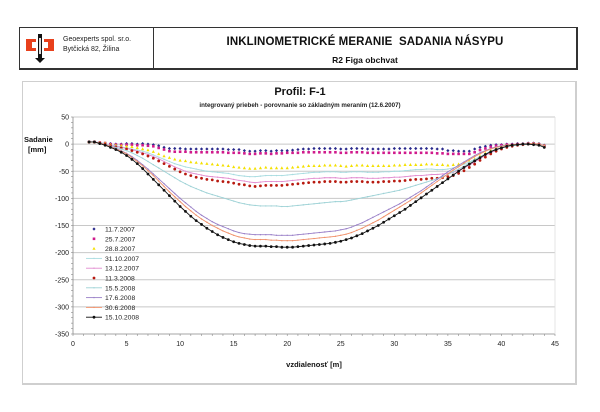 The width and height of the screenshot is (600, 412). Describe the element at coordinates (62, 280) in the screenshot. I see `y-tick-label: -250` at that location.